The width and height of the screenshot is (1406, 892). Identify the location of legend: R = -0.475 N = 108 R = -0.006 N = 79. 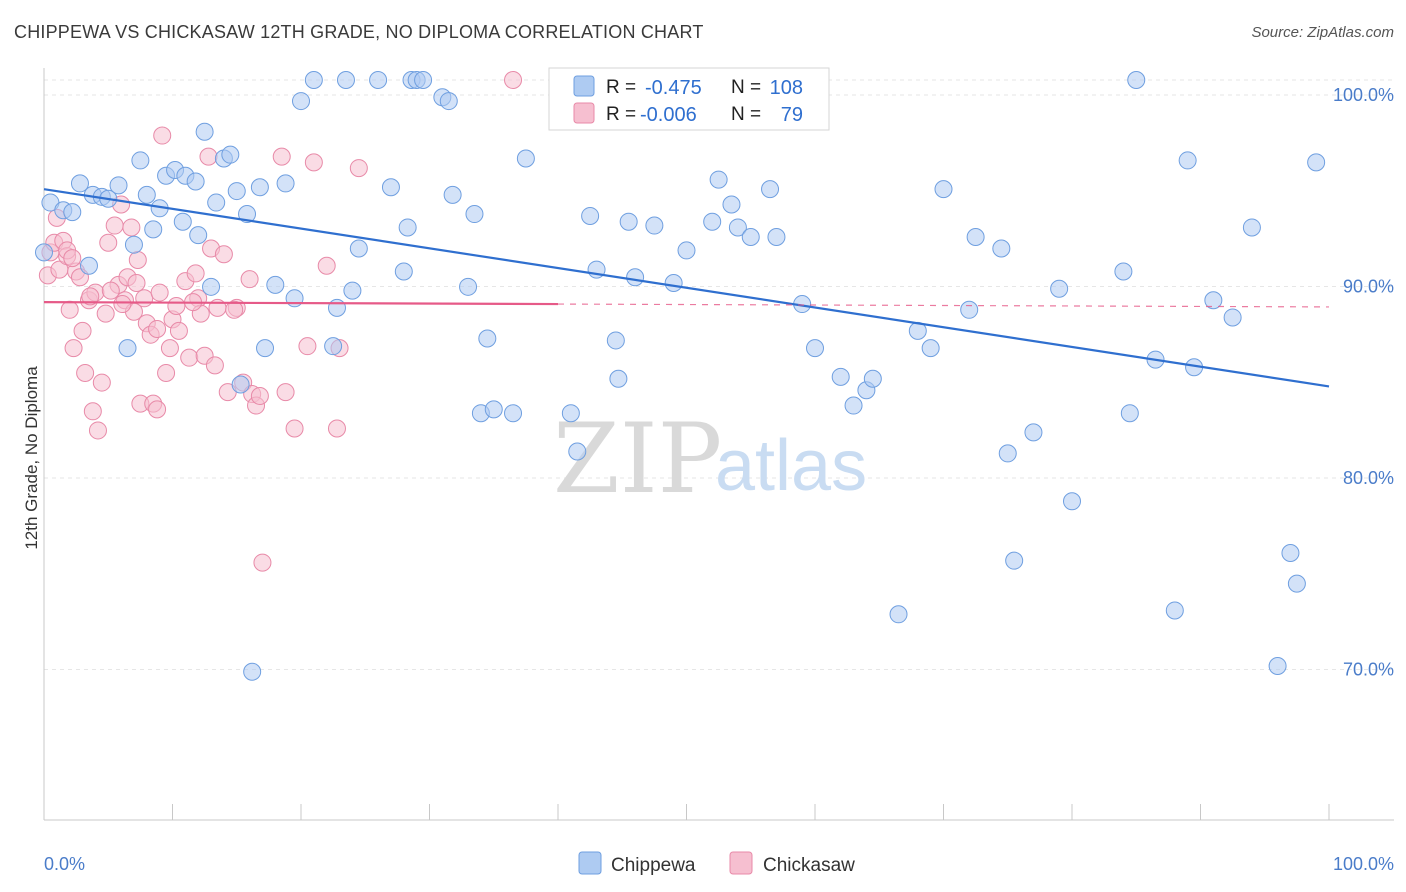
(689, 99).